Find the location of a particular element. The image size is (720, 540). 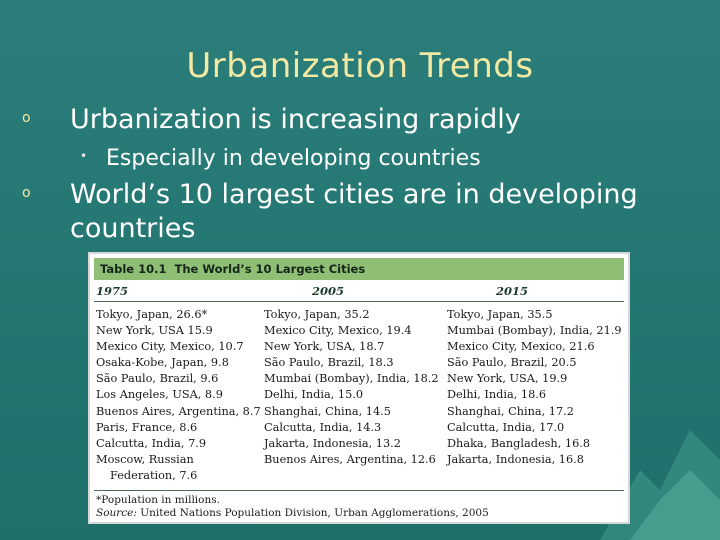

table-cell: Shanghai, China, 14.5 is located at coordinates (327, 411).